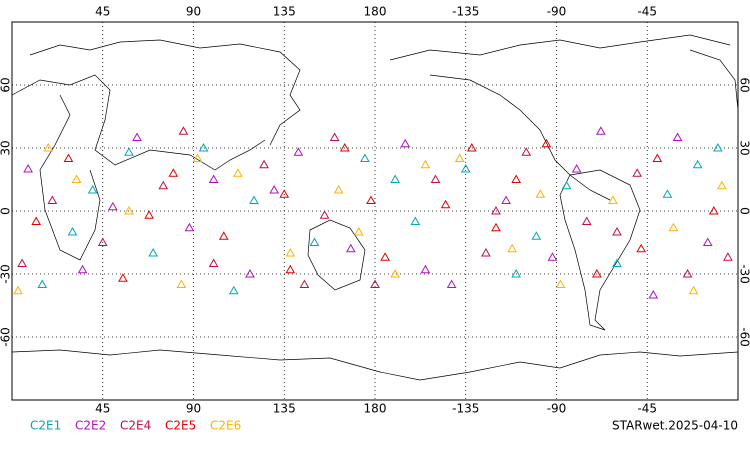  I want to click on legend-entry: C2E1, so click(45, 426).